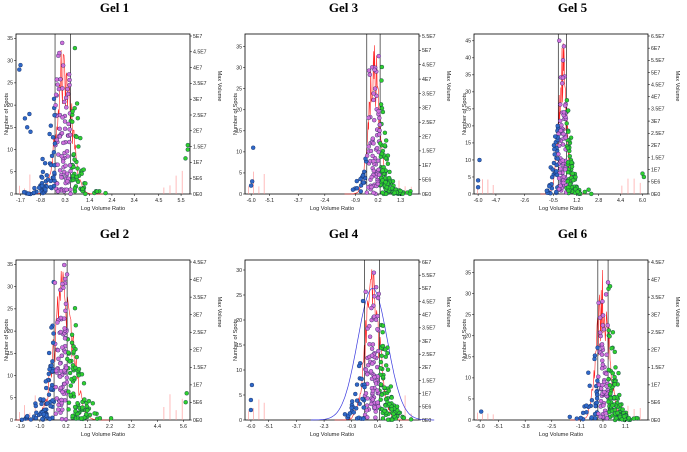 Image resolution: width=687 pixels, height=452 pixels. What do you see at coordinates (426, 394) in the screenshot?
I see `y2-tick-label: 1E7` at bounding box center [426, 394].